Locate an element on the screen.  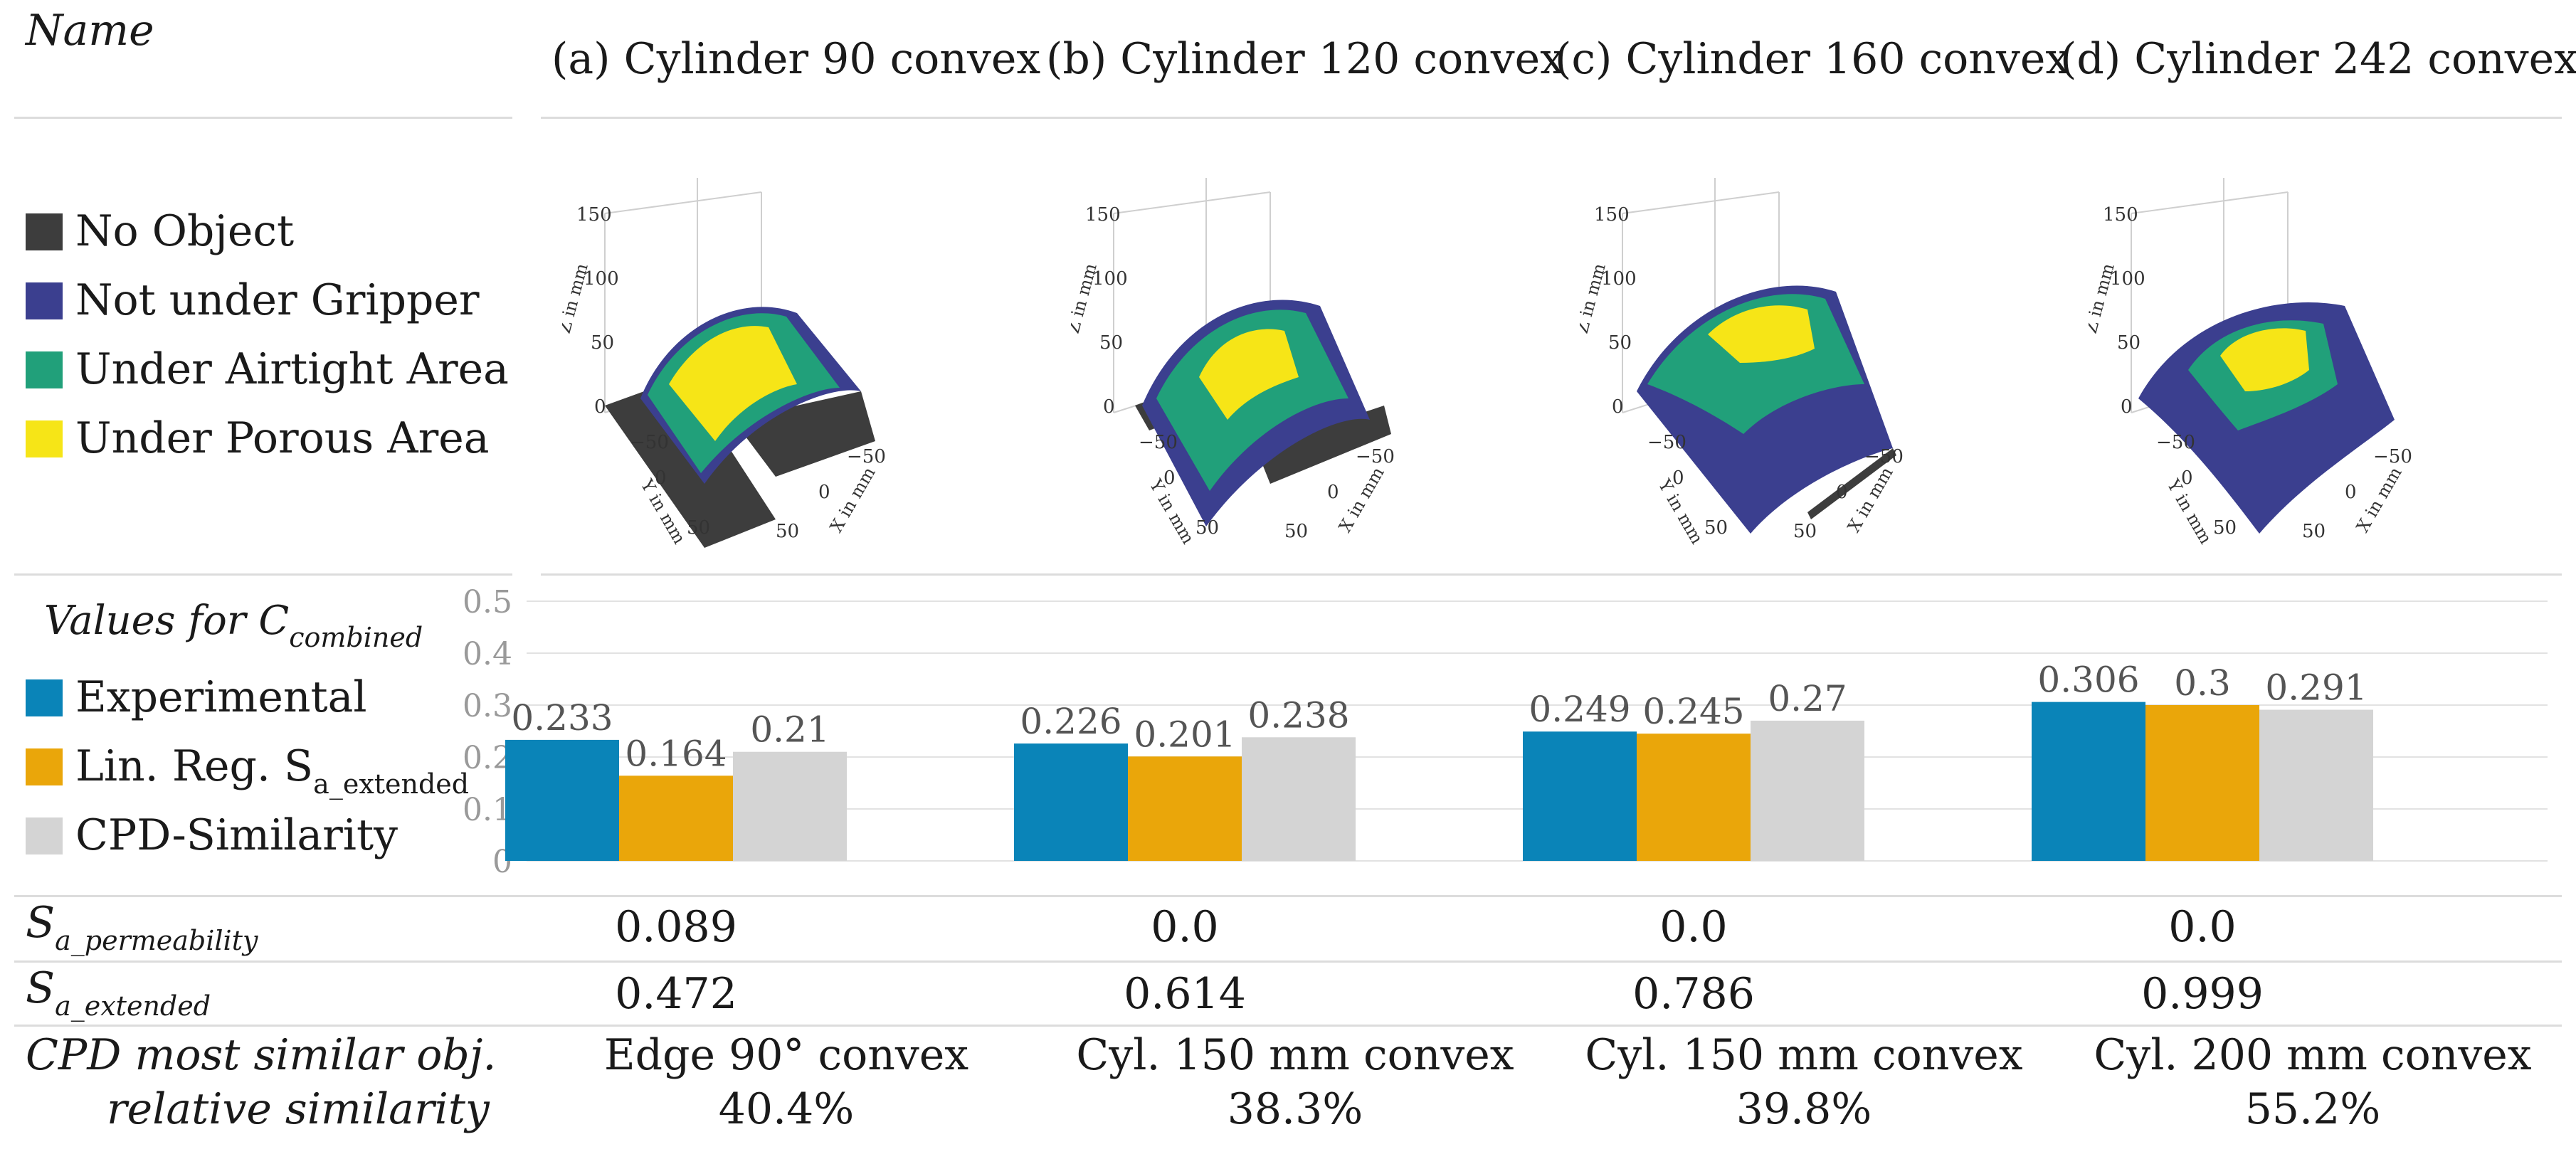
cpd-object-d: Cyl. 200 mm convex is located at coordinates (2313, 1055).